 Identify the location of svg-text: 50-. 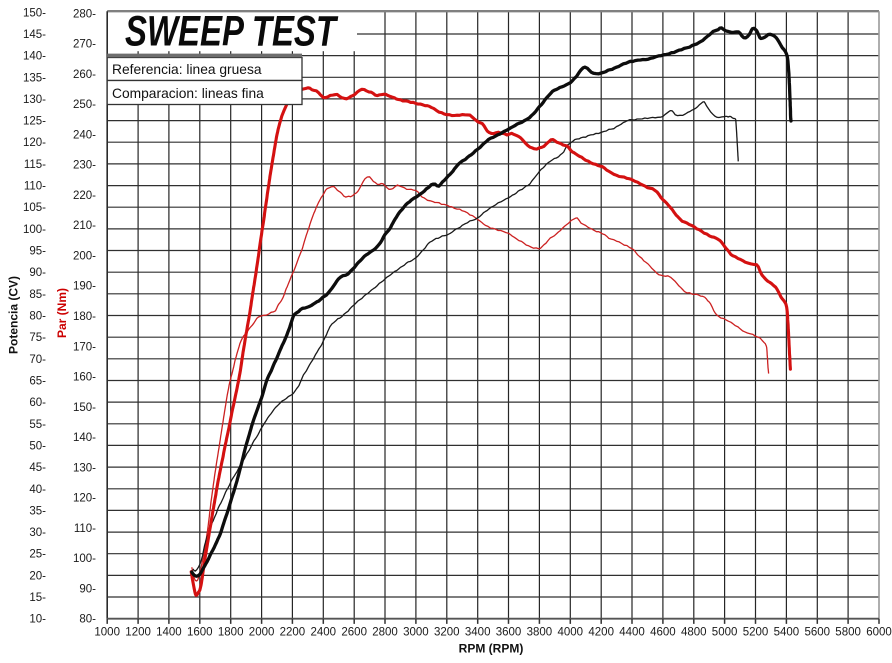
(37, 446).